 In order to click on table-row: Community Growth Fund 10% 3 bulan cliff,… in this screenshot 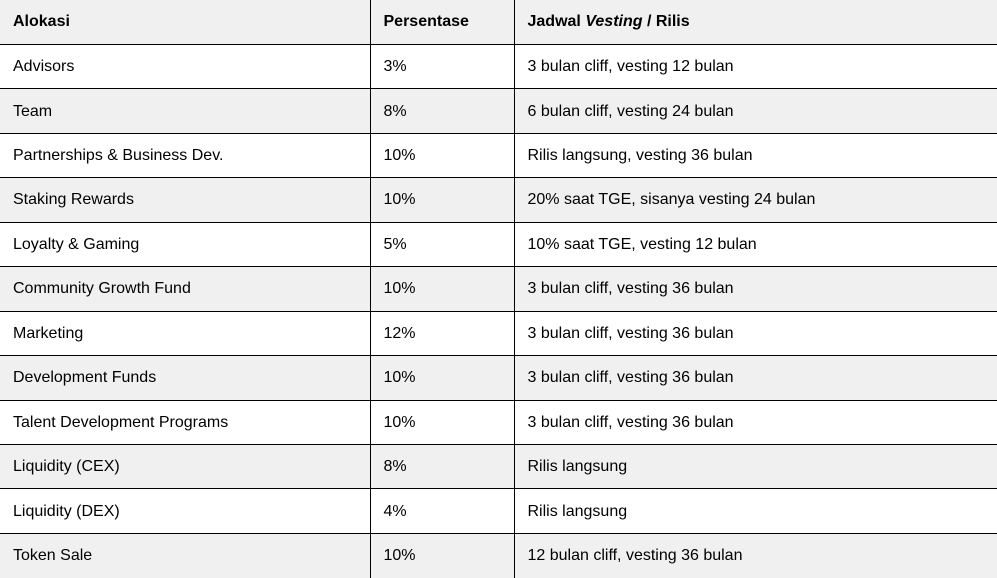, I will do `click(498, 289)`.